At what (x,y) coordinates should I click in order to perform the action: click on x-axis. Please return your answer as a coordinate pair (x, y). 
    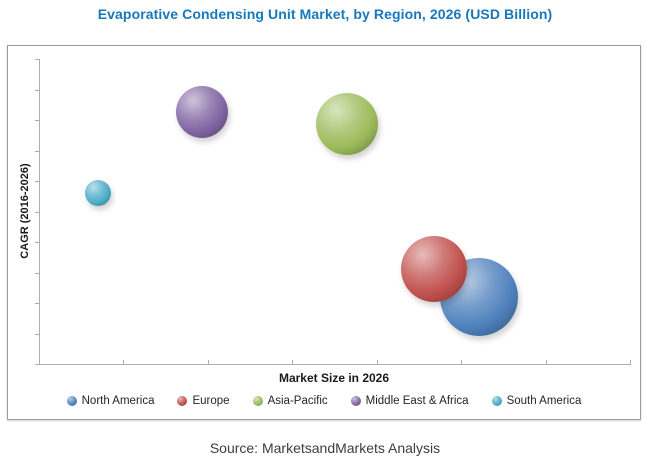
    Looking at the image, I should click on (334, 364).